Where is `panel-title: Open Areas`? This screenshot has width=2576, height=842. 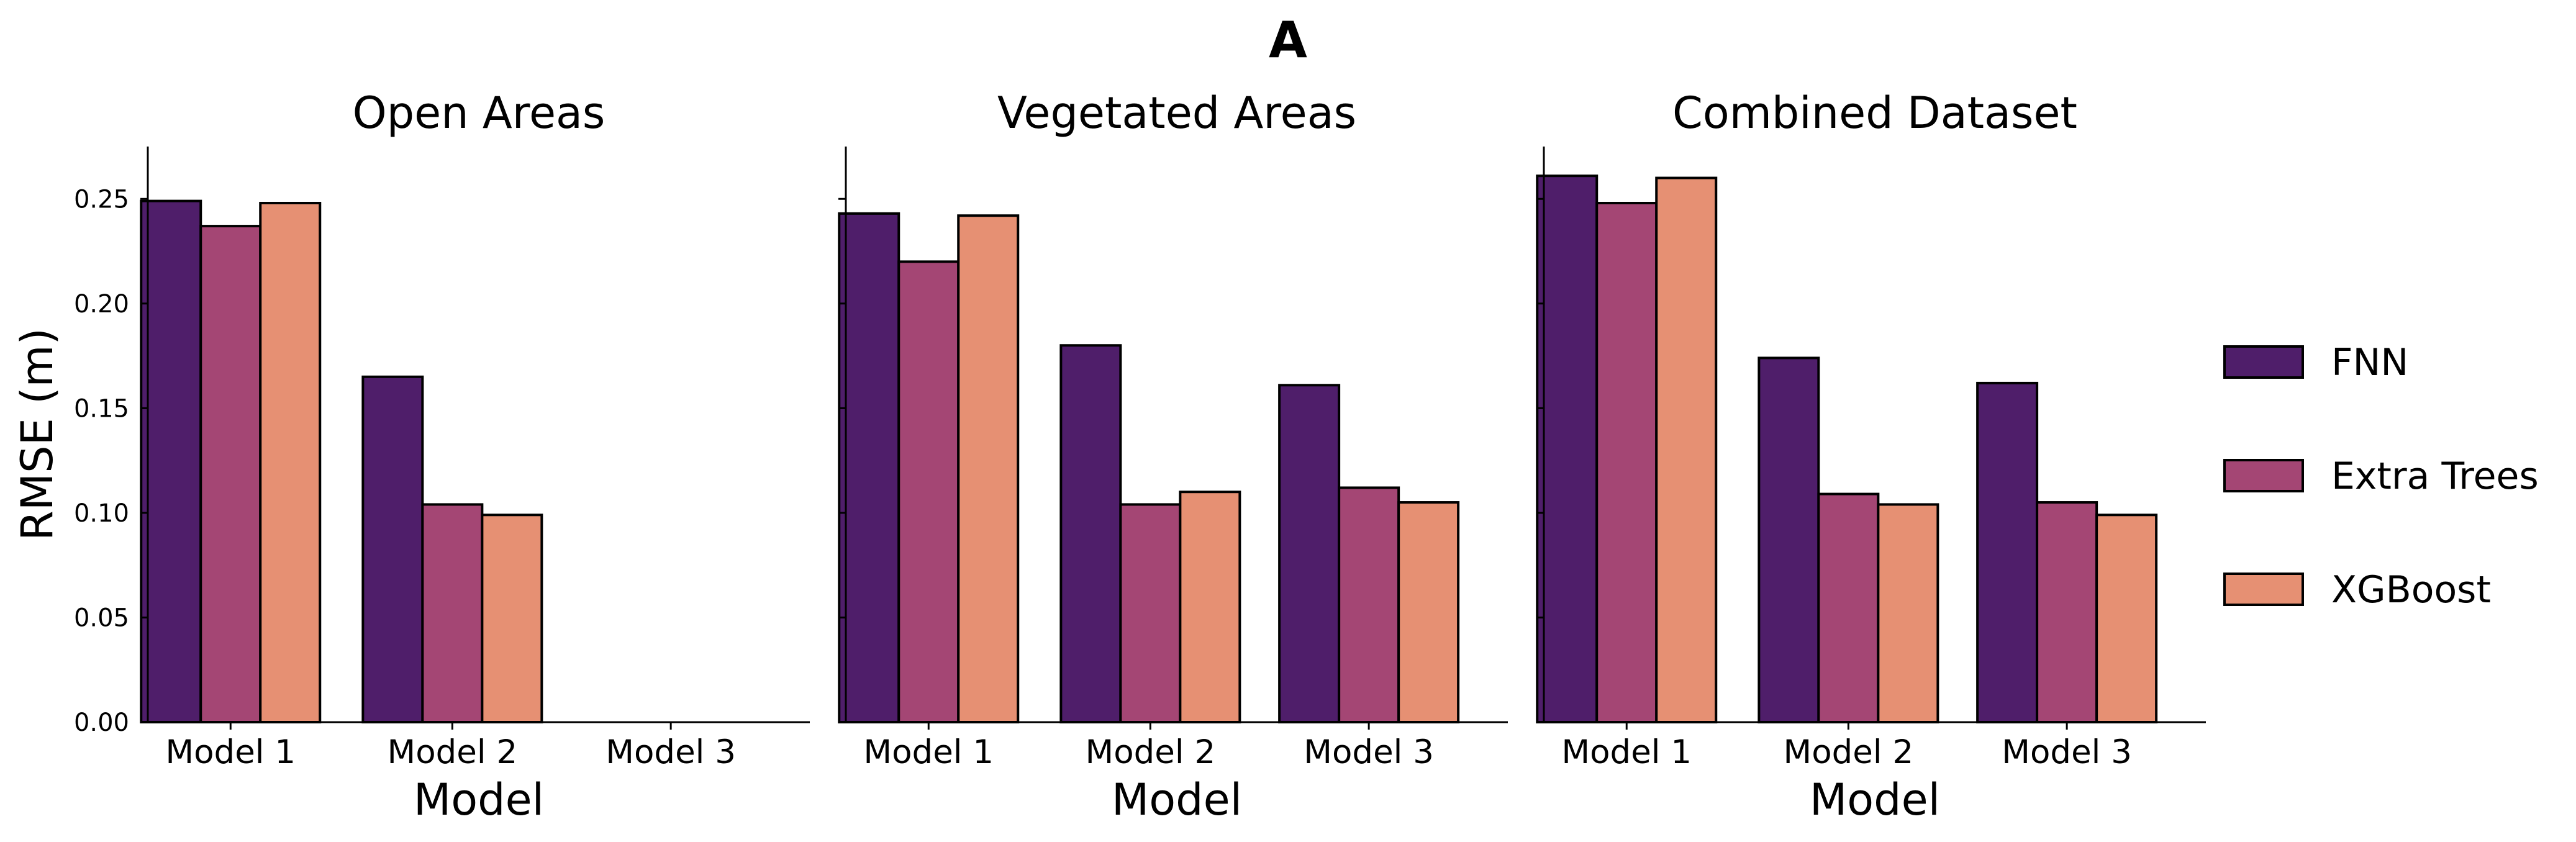 panel-title: Open Areas is located at coordinates (479, 113).